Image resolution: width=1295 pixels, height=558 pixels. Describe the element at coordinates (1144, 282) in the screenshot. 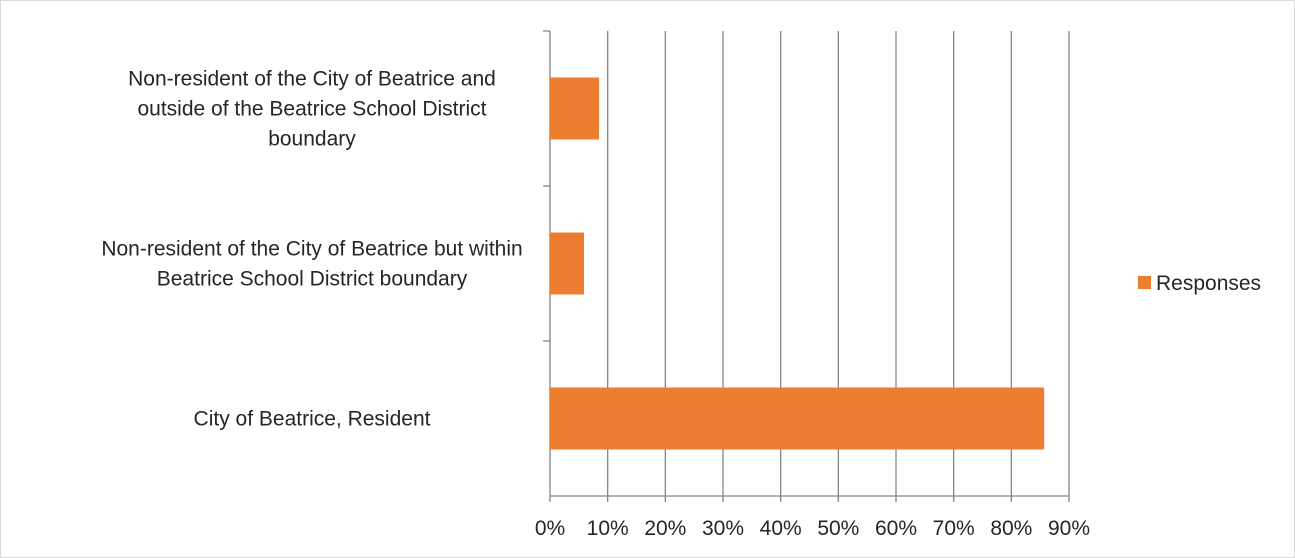

I see `legend-swatch` at that location.